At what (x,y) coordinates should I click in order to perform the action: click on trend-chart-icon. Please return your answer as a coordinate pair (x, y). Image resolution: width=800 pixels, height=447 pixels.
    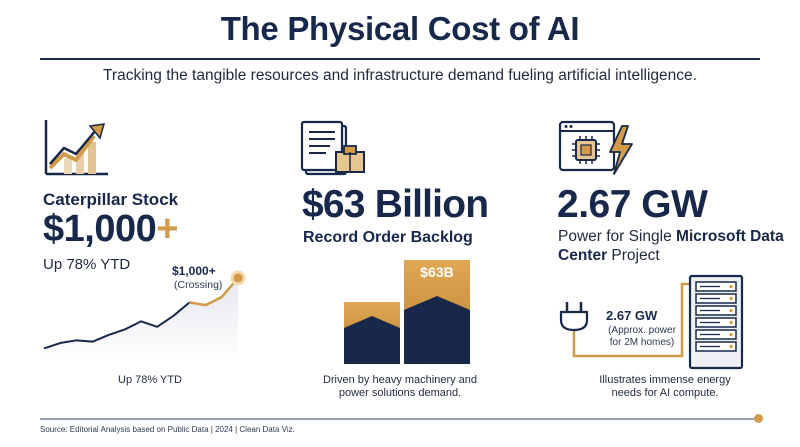
    Looking at the image, I should click on (76, 148).